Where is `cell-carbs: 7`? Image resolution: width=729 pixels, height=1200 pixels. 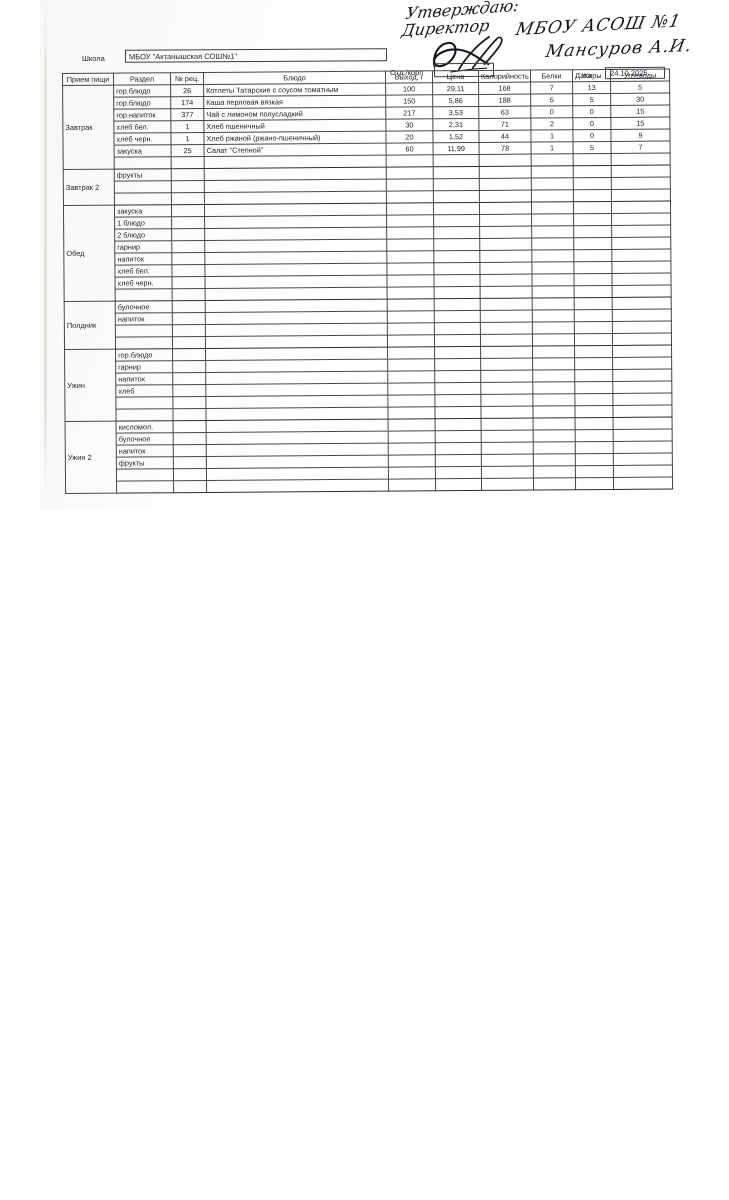 cell-carbs: 7 is located at coordinates (641, 147).